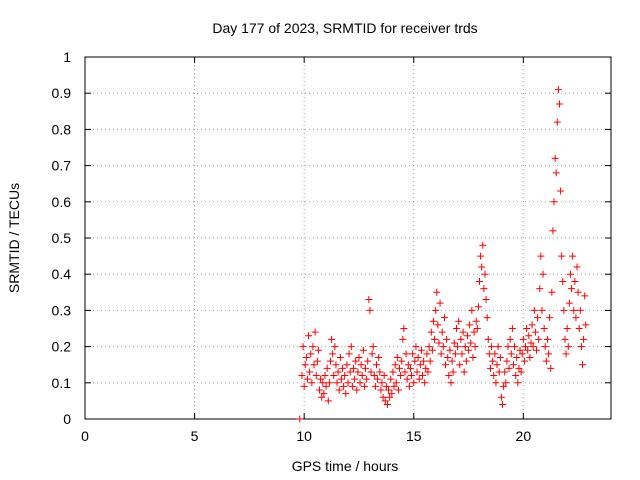 This screenshot has width=640, height=480. I want to click on y-tick-label: 0.1, so click(62, 383).